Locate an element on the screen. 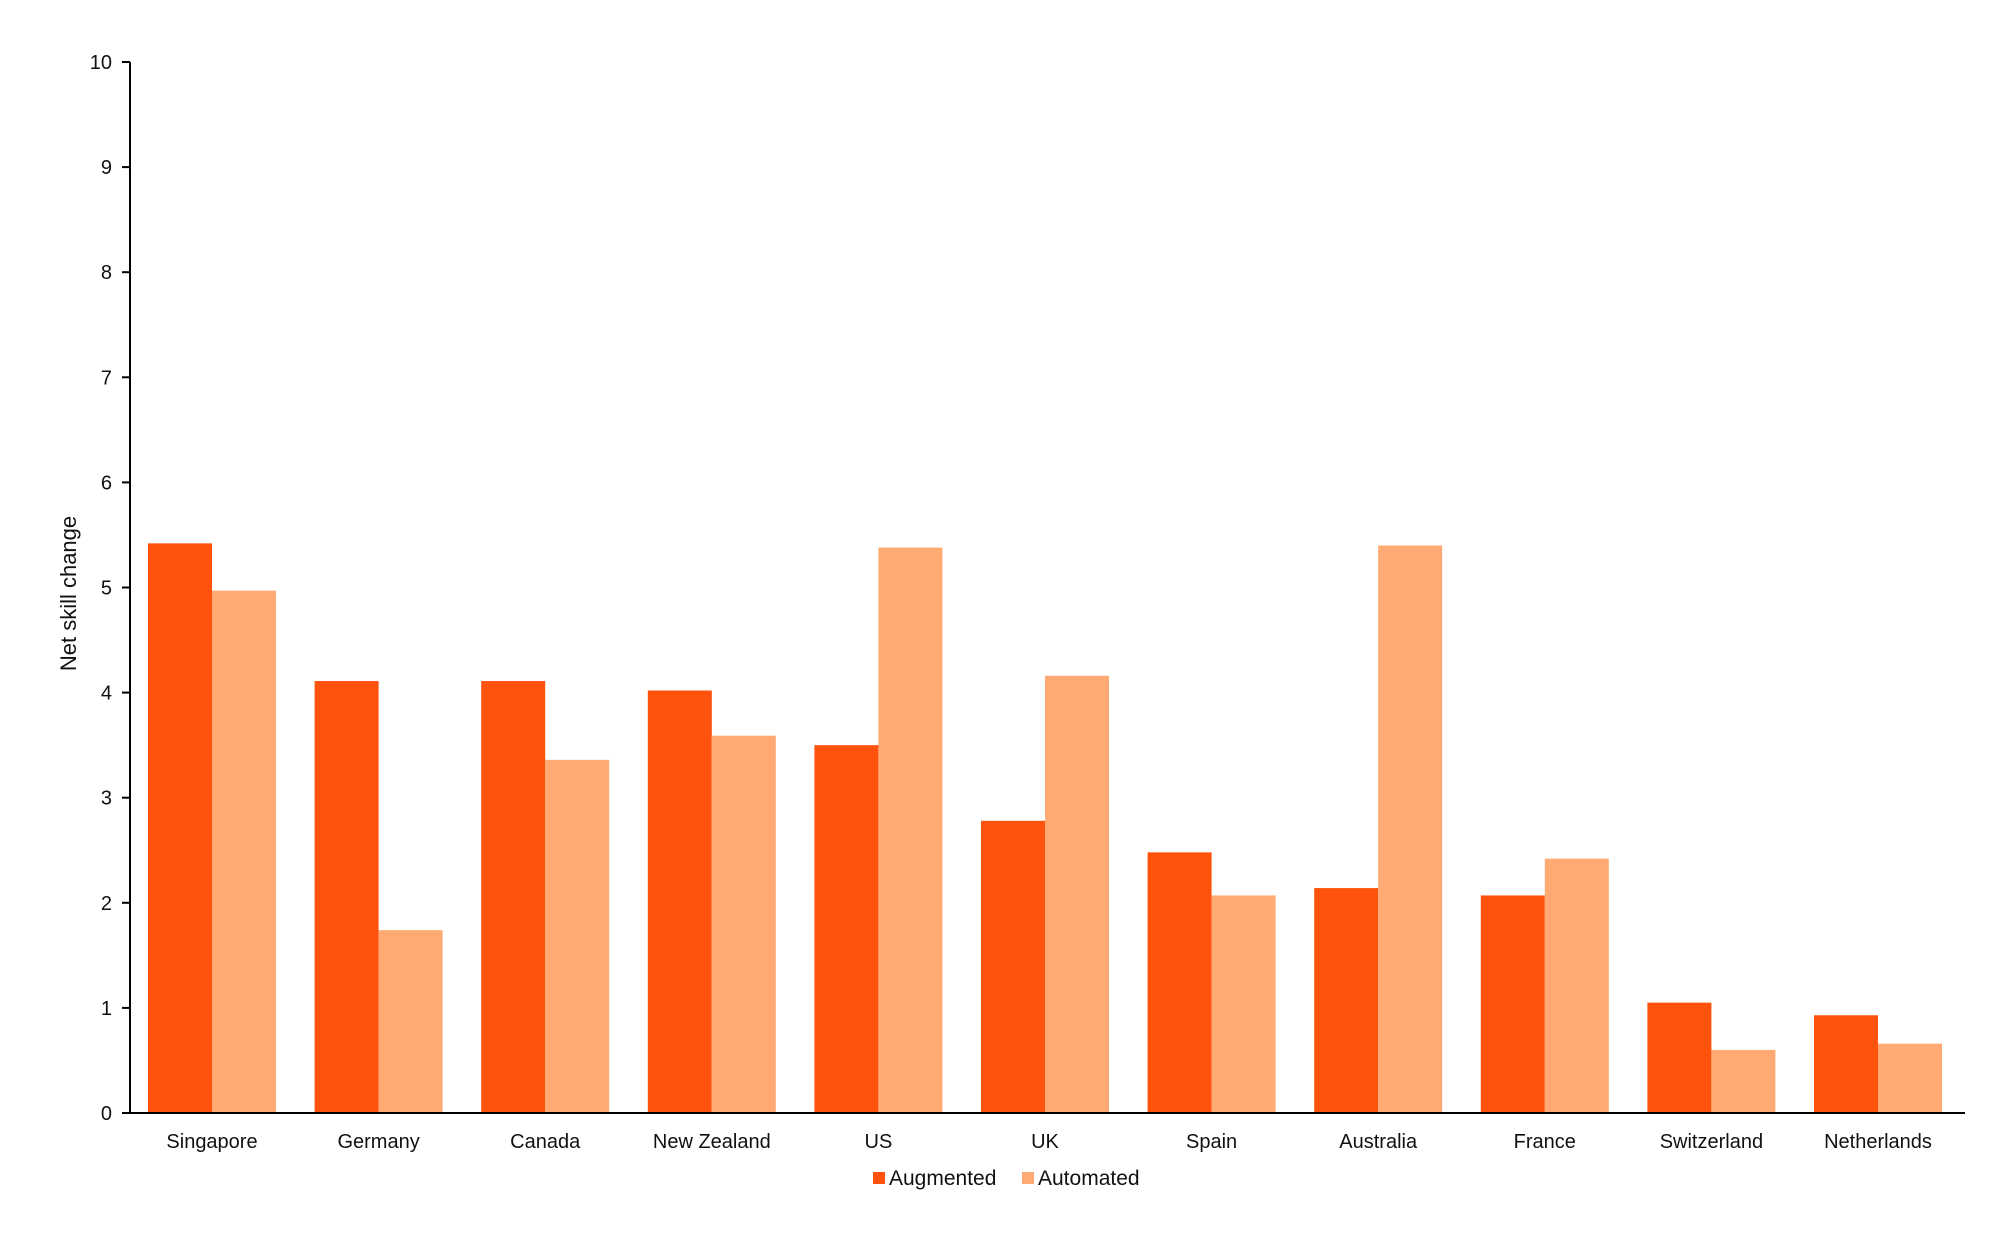 Image resolution: width=2000 pixels, height=1246 pixels. y-tick-label: 10 is located at coordinates (101, 63).